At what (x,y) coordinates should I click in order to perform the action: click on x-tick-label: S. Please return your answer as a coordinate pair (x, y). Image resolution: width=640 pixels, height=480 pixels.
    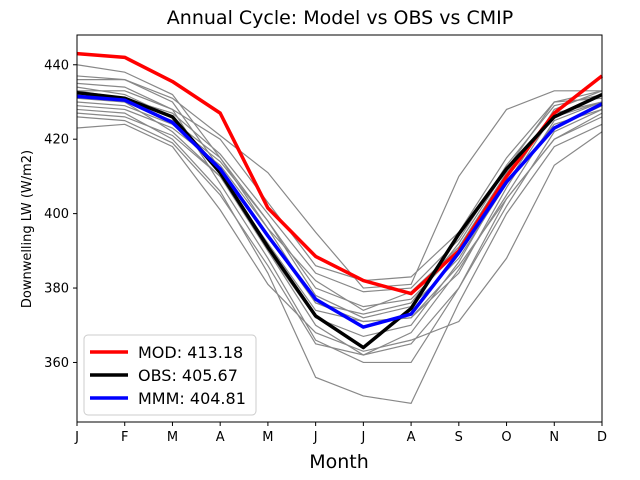
    Looking at the image, I should click on (459, 437).